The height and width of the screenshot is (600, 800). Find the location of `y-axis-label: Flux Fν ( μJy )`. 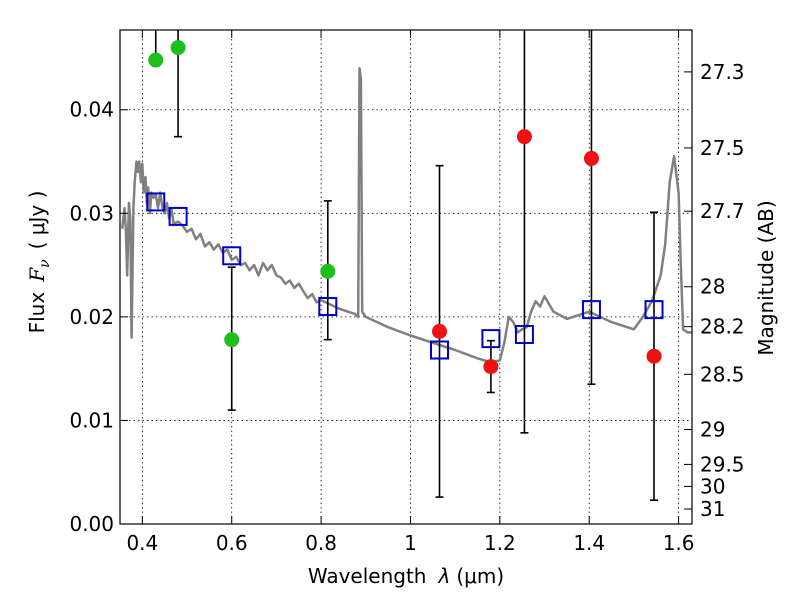

y-axis-label: Flux Fν ( μJy ) is located at coordinates (39, 262).